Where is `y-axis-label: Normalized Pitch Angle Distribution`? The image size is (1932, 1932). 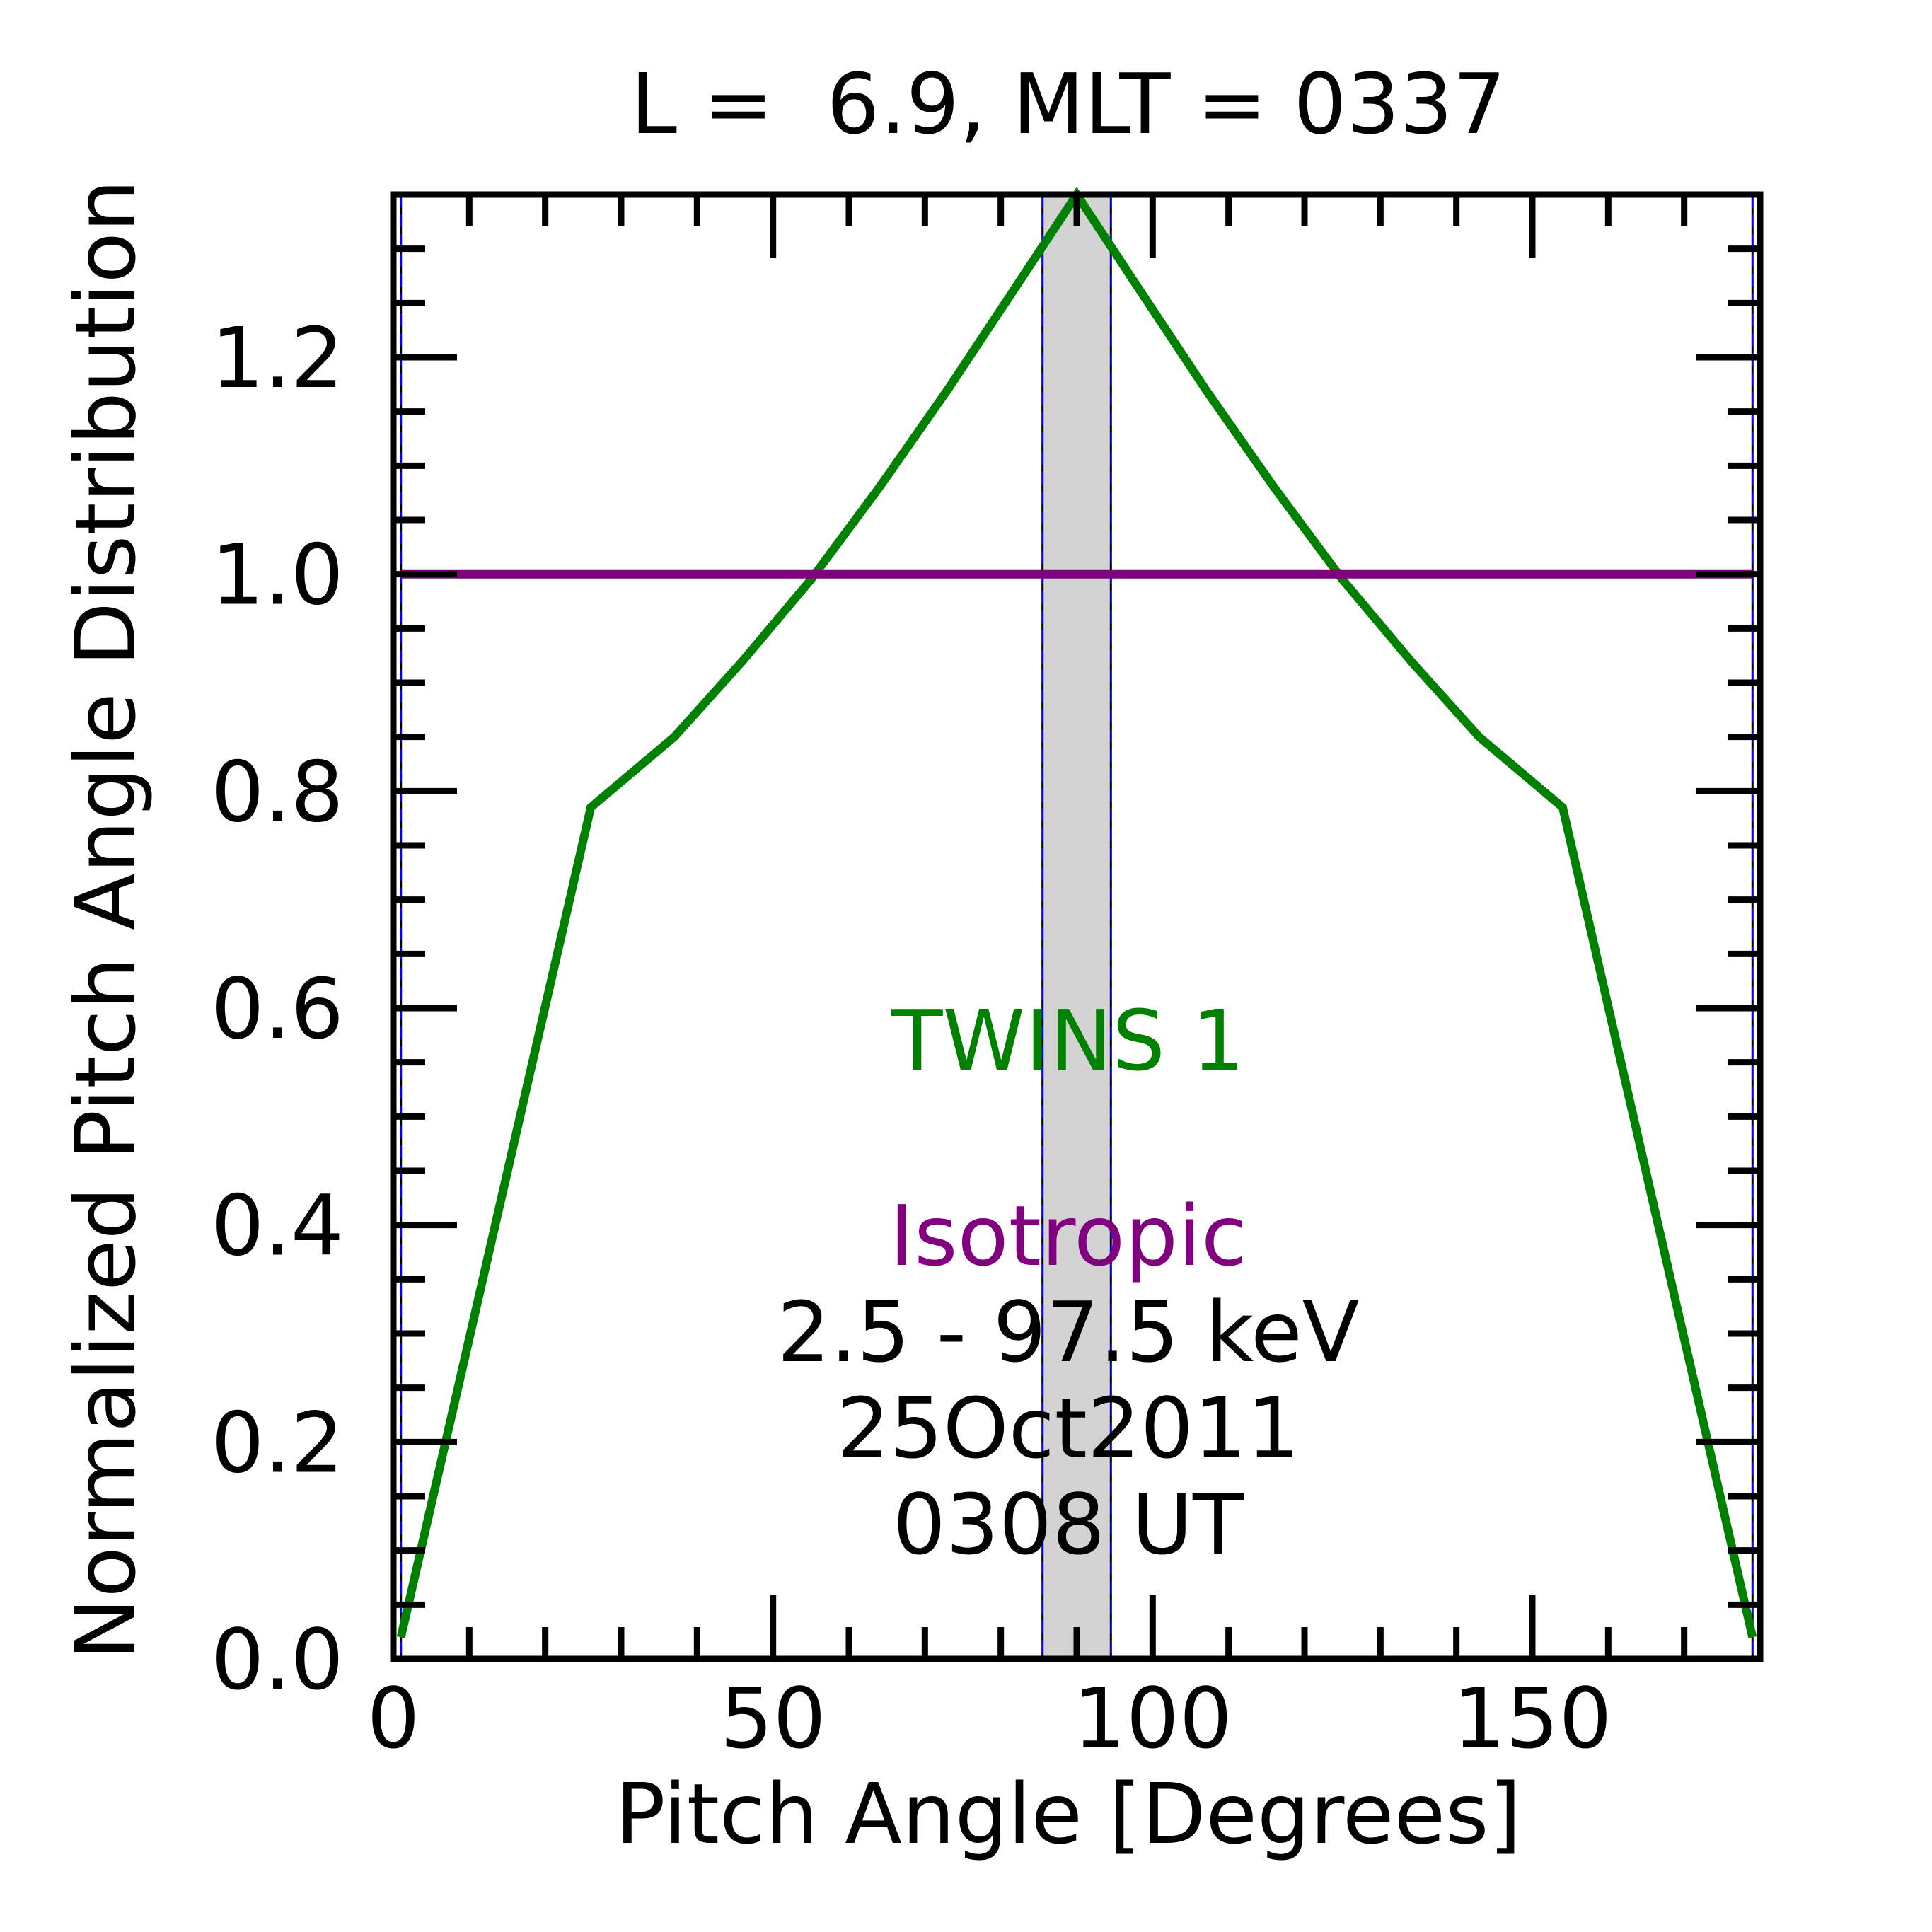 y-axis-label: Normalized Pitch Angle Distribution is located at coordinates (105, 919).